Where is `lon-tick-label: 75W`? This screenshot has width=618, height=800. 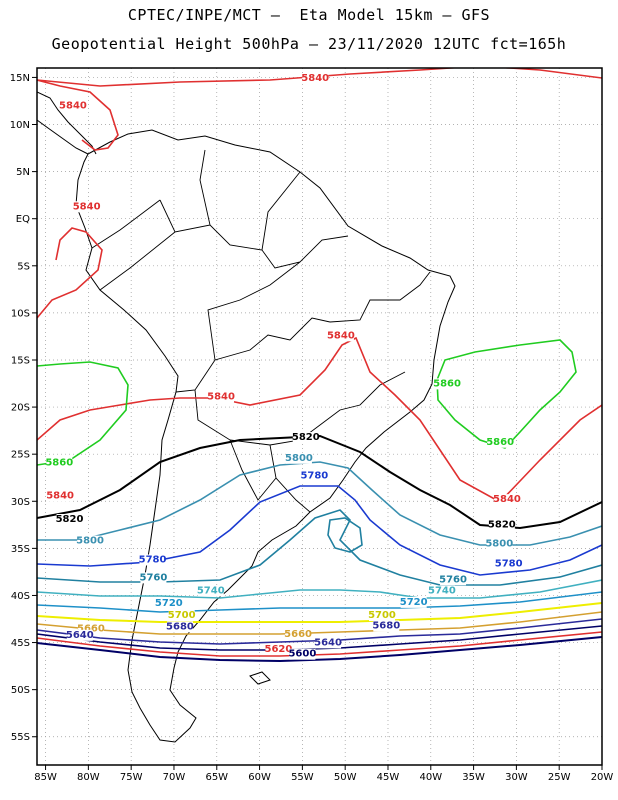 lon-tick-label: 75W is located at coordinates (131, 777).